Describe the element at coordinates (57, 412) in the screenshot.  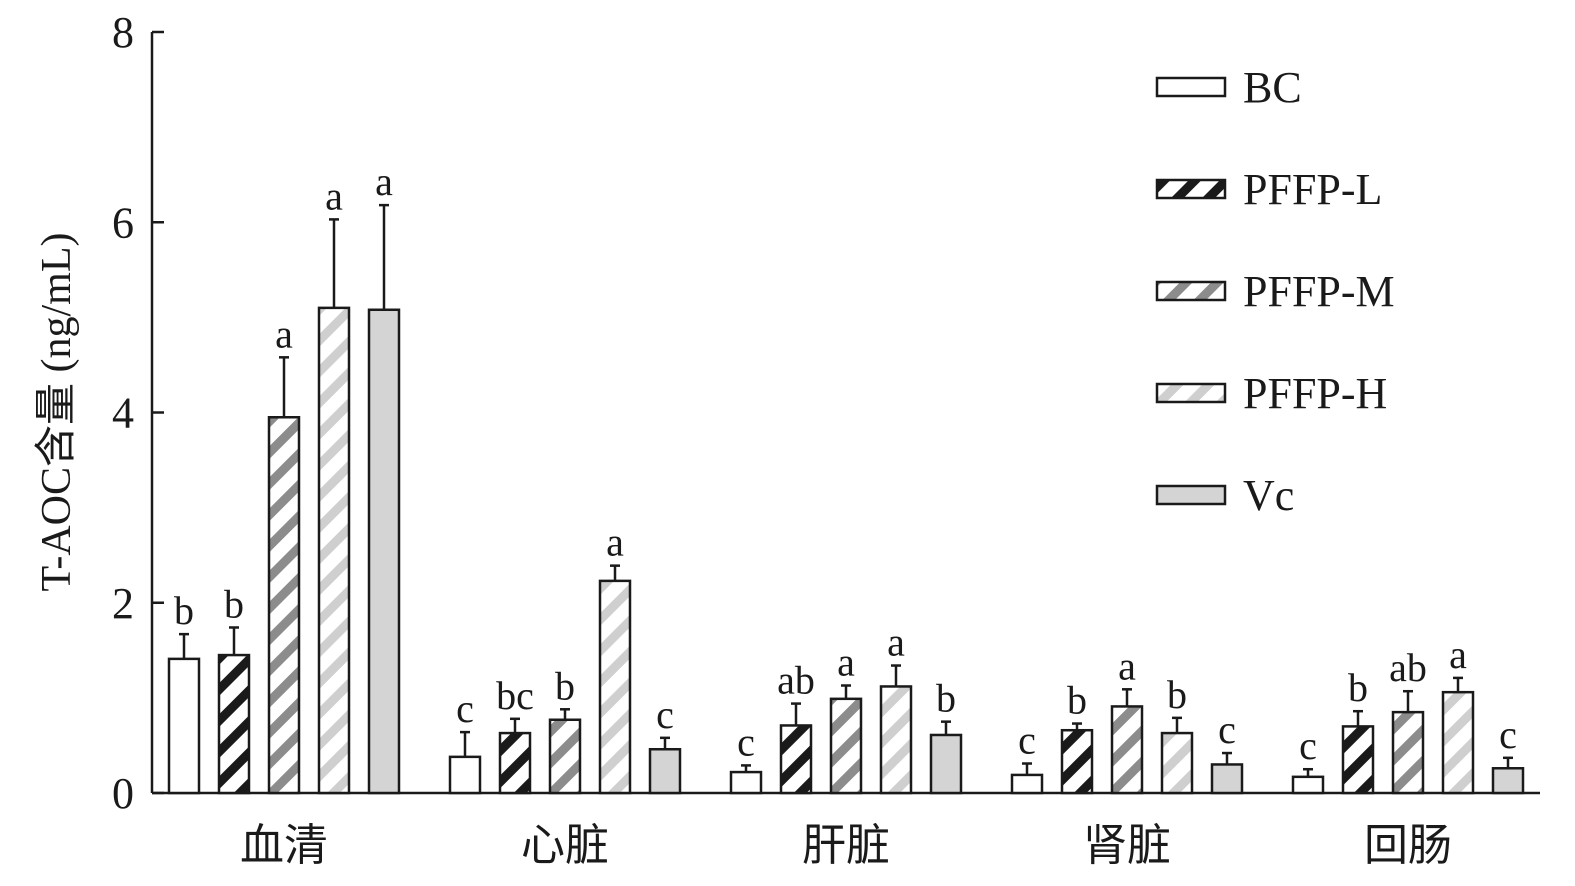
I see `y-axis-label: T-AOC含量 (ng/mL)` at that location.